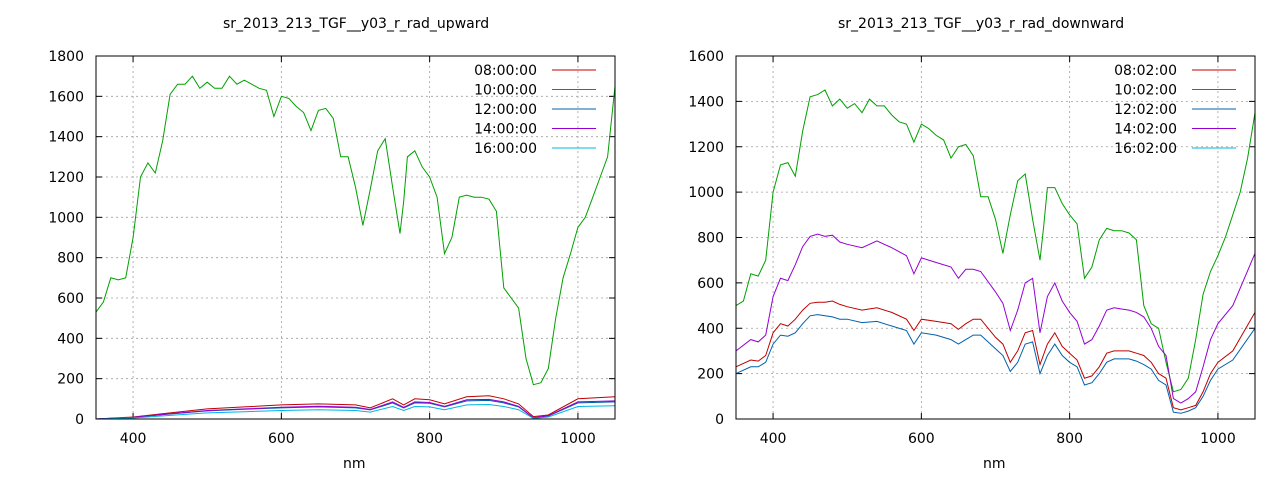  What do you see at coordinates (505, 130) in the screenshot?
I see `legend-label: 14:00:00` at bounding box center [505, 130].